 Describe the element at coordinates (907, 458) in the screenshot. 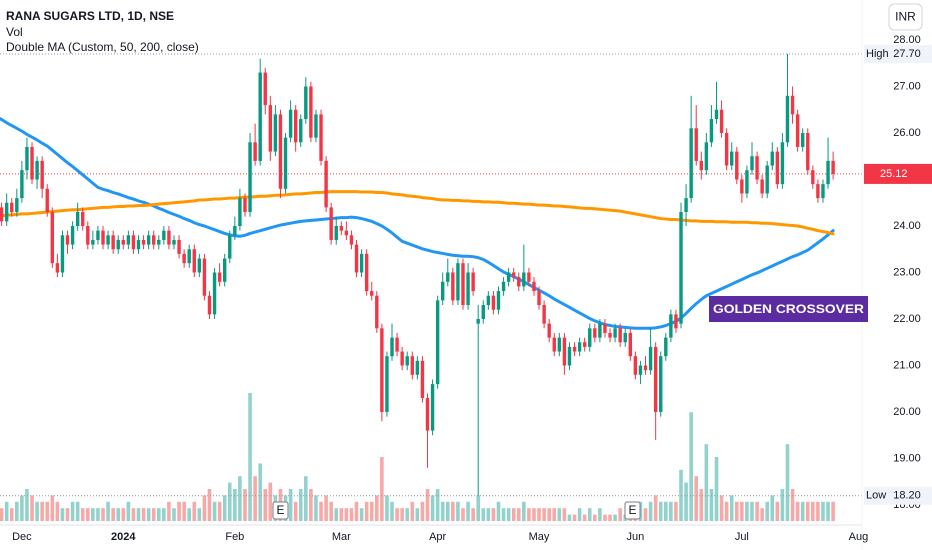

I see `y-tick-label: 19.00` at that location.